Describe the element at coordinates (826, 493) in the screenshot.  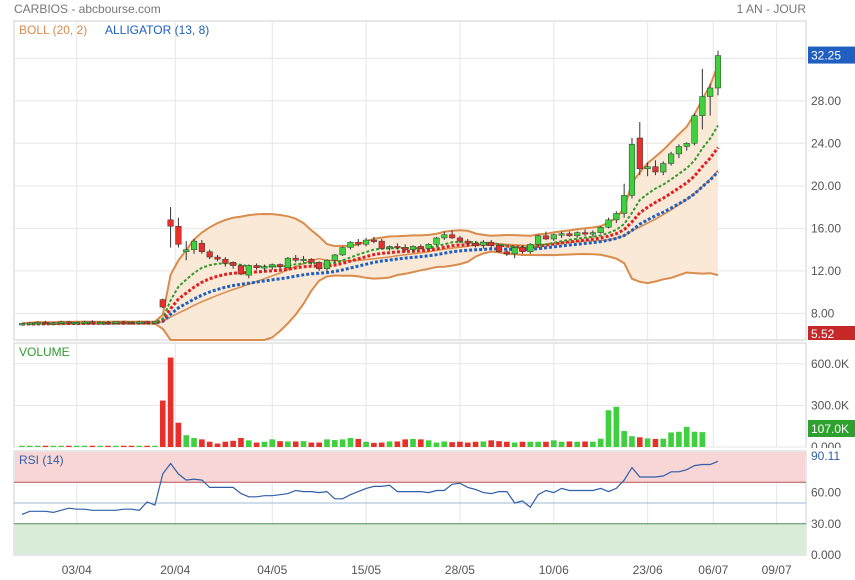
I see `rsi-tick-label: 60.00` at that location.